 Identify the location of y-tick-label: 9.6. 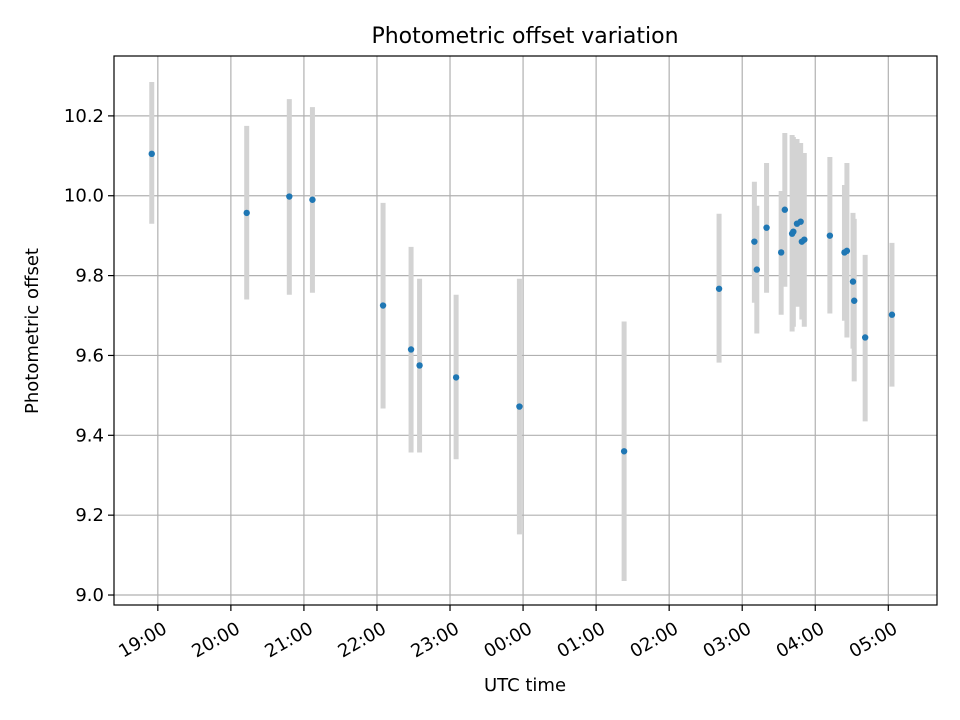
(89, 355).